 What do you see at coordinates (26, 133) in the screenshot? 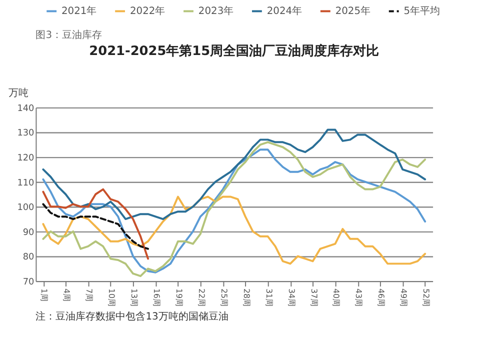
I see `y-tick-label: 130` at bounding box center [26, 133].